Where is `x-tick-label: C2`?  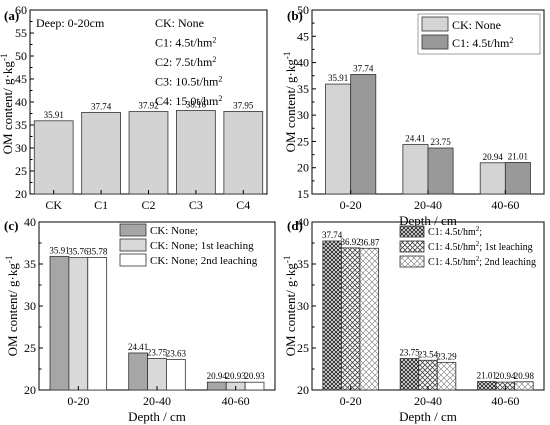 x-tick-label: C2 is located at coordinates (148, 205).